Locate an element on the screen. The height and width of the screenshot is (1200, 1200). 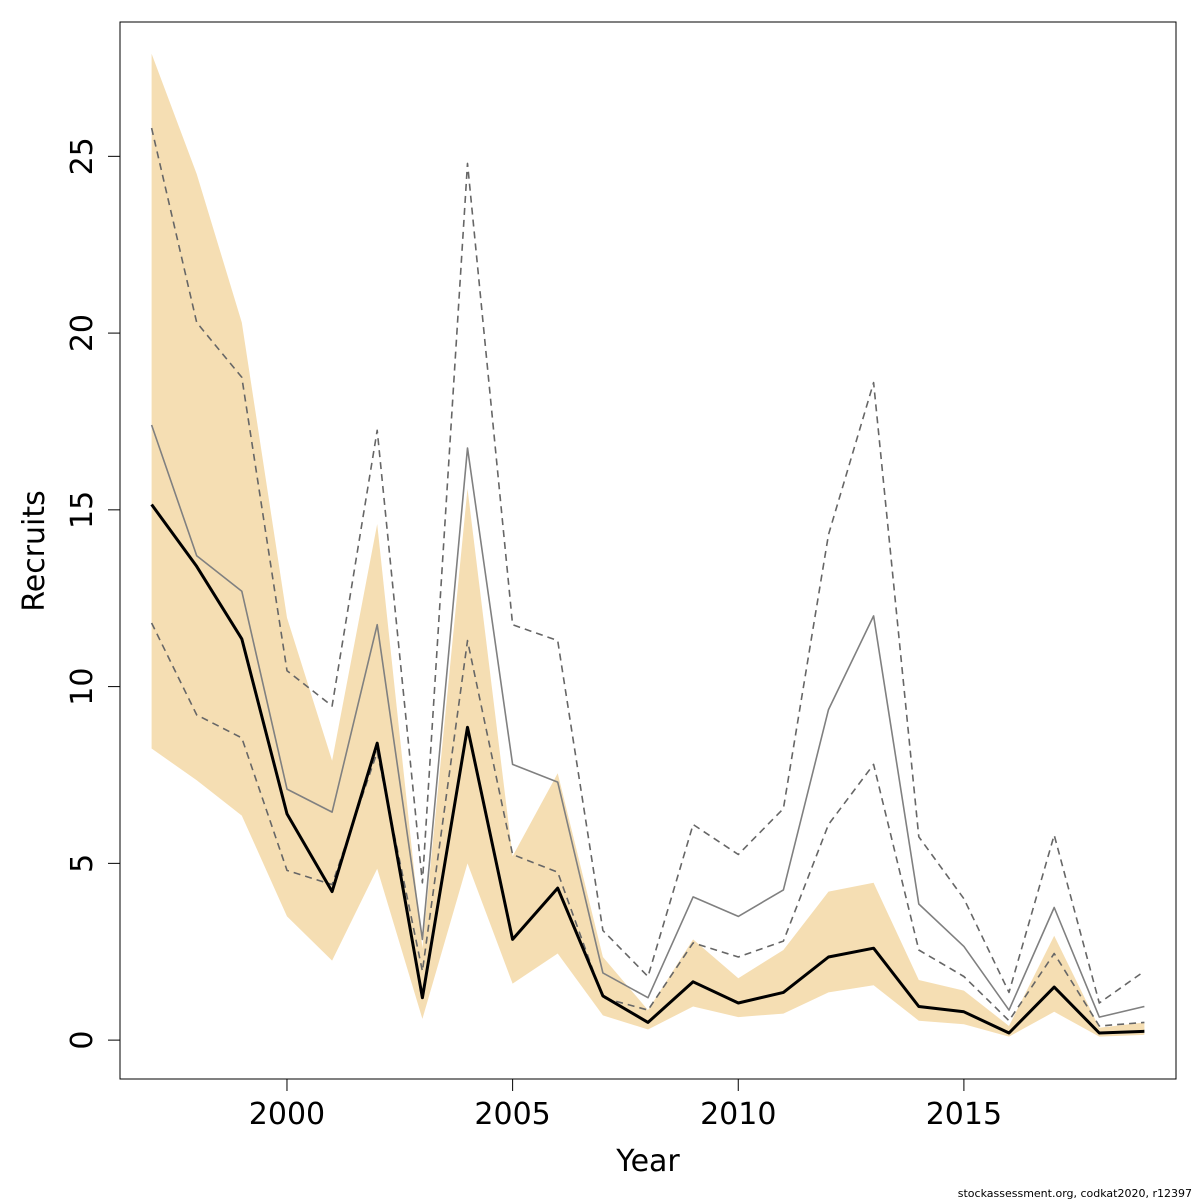
y-axis-title: Recruits is located at coordinates (34, 551).